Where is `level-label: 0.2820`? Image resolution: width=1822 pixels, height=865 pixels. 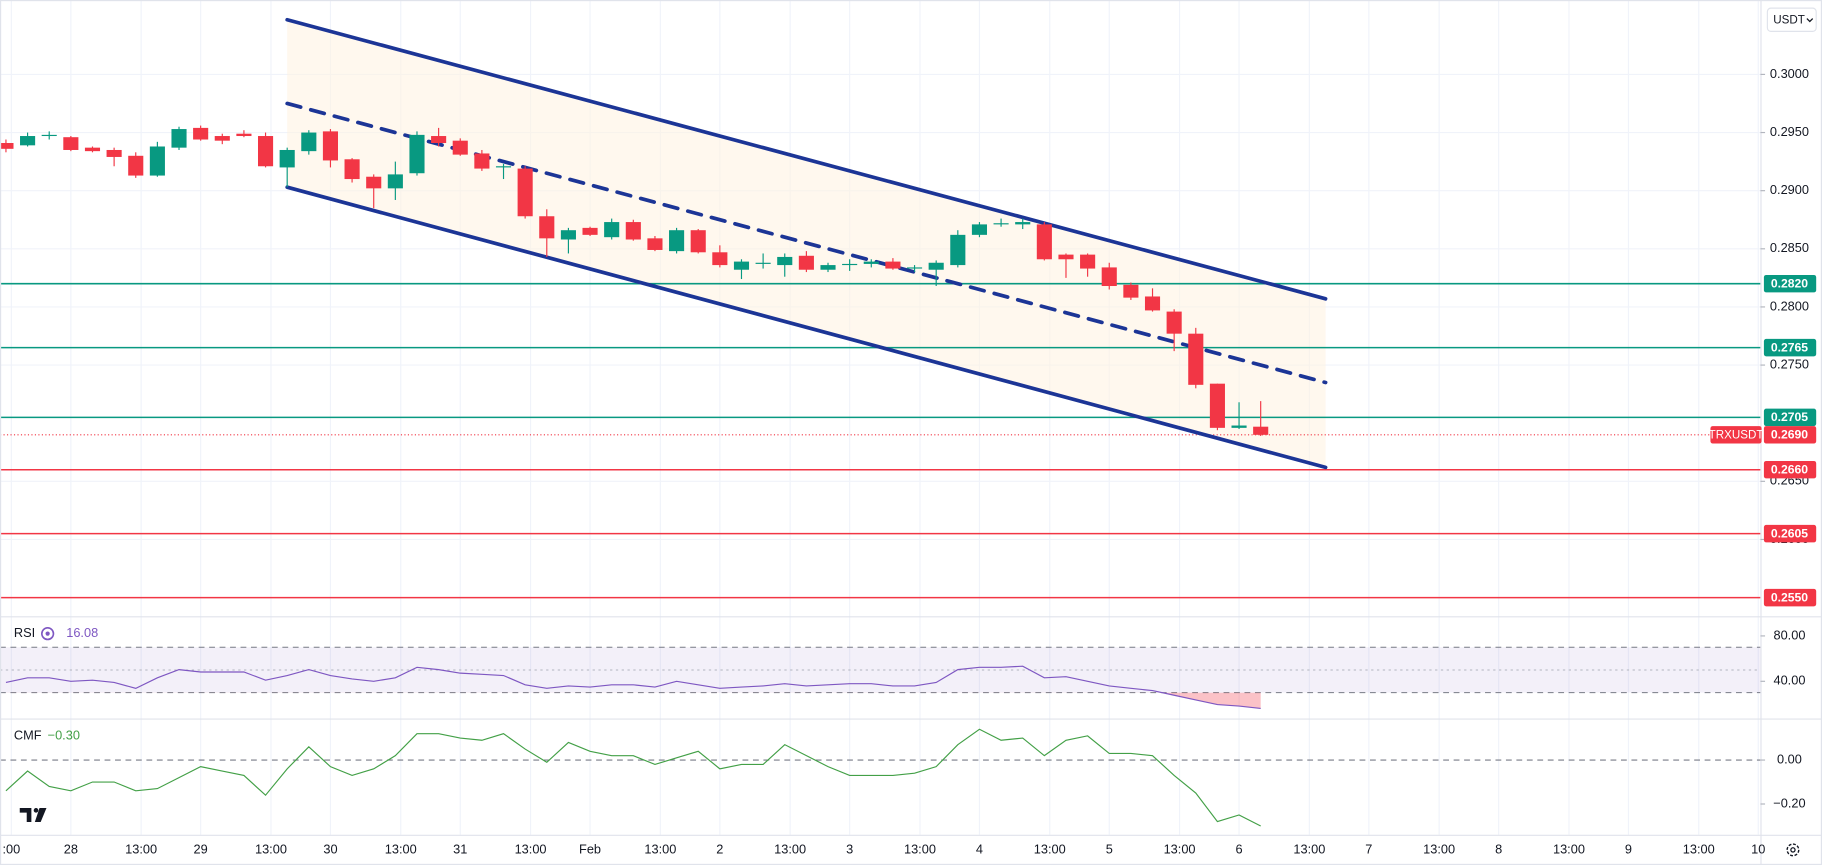
level-label: 0.2820 is located at coordinates (1789, 283).